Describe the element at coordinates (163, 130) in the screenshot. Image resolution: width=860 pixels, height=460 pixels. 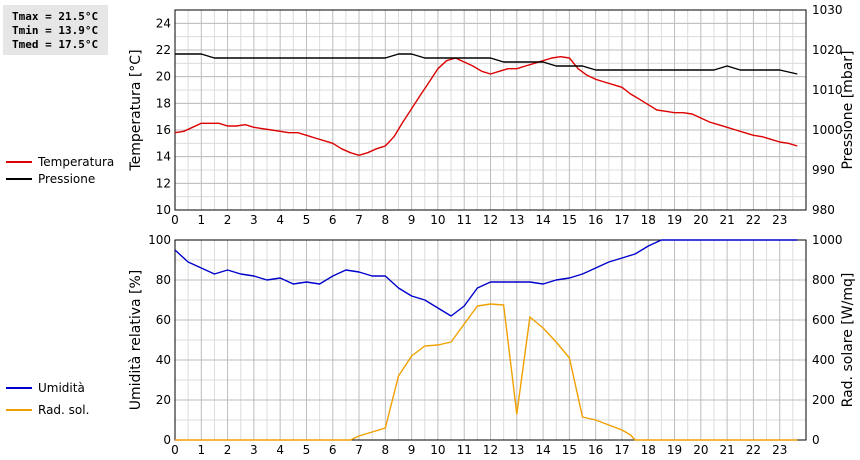
I see `y-tick-label-left: 16` at that location.